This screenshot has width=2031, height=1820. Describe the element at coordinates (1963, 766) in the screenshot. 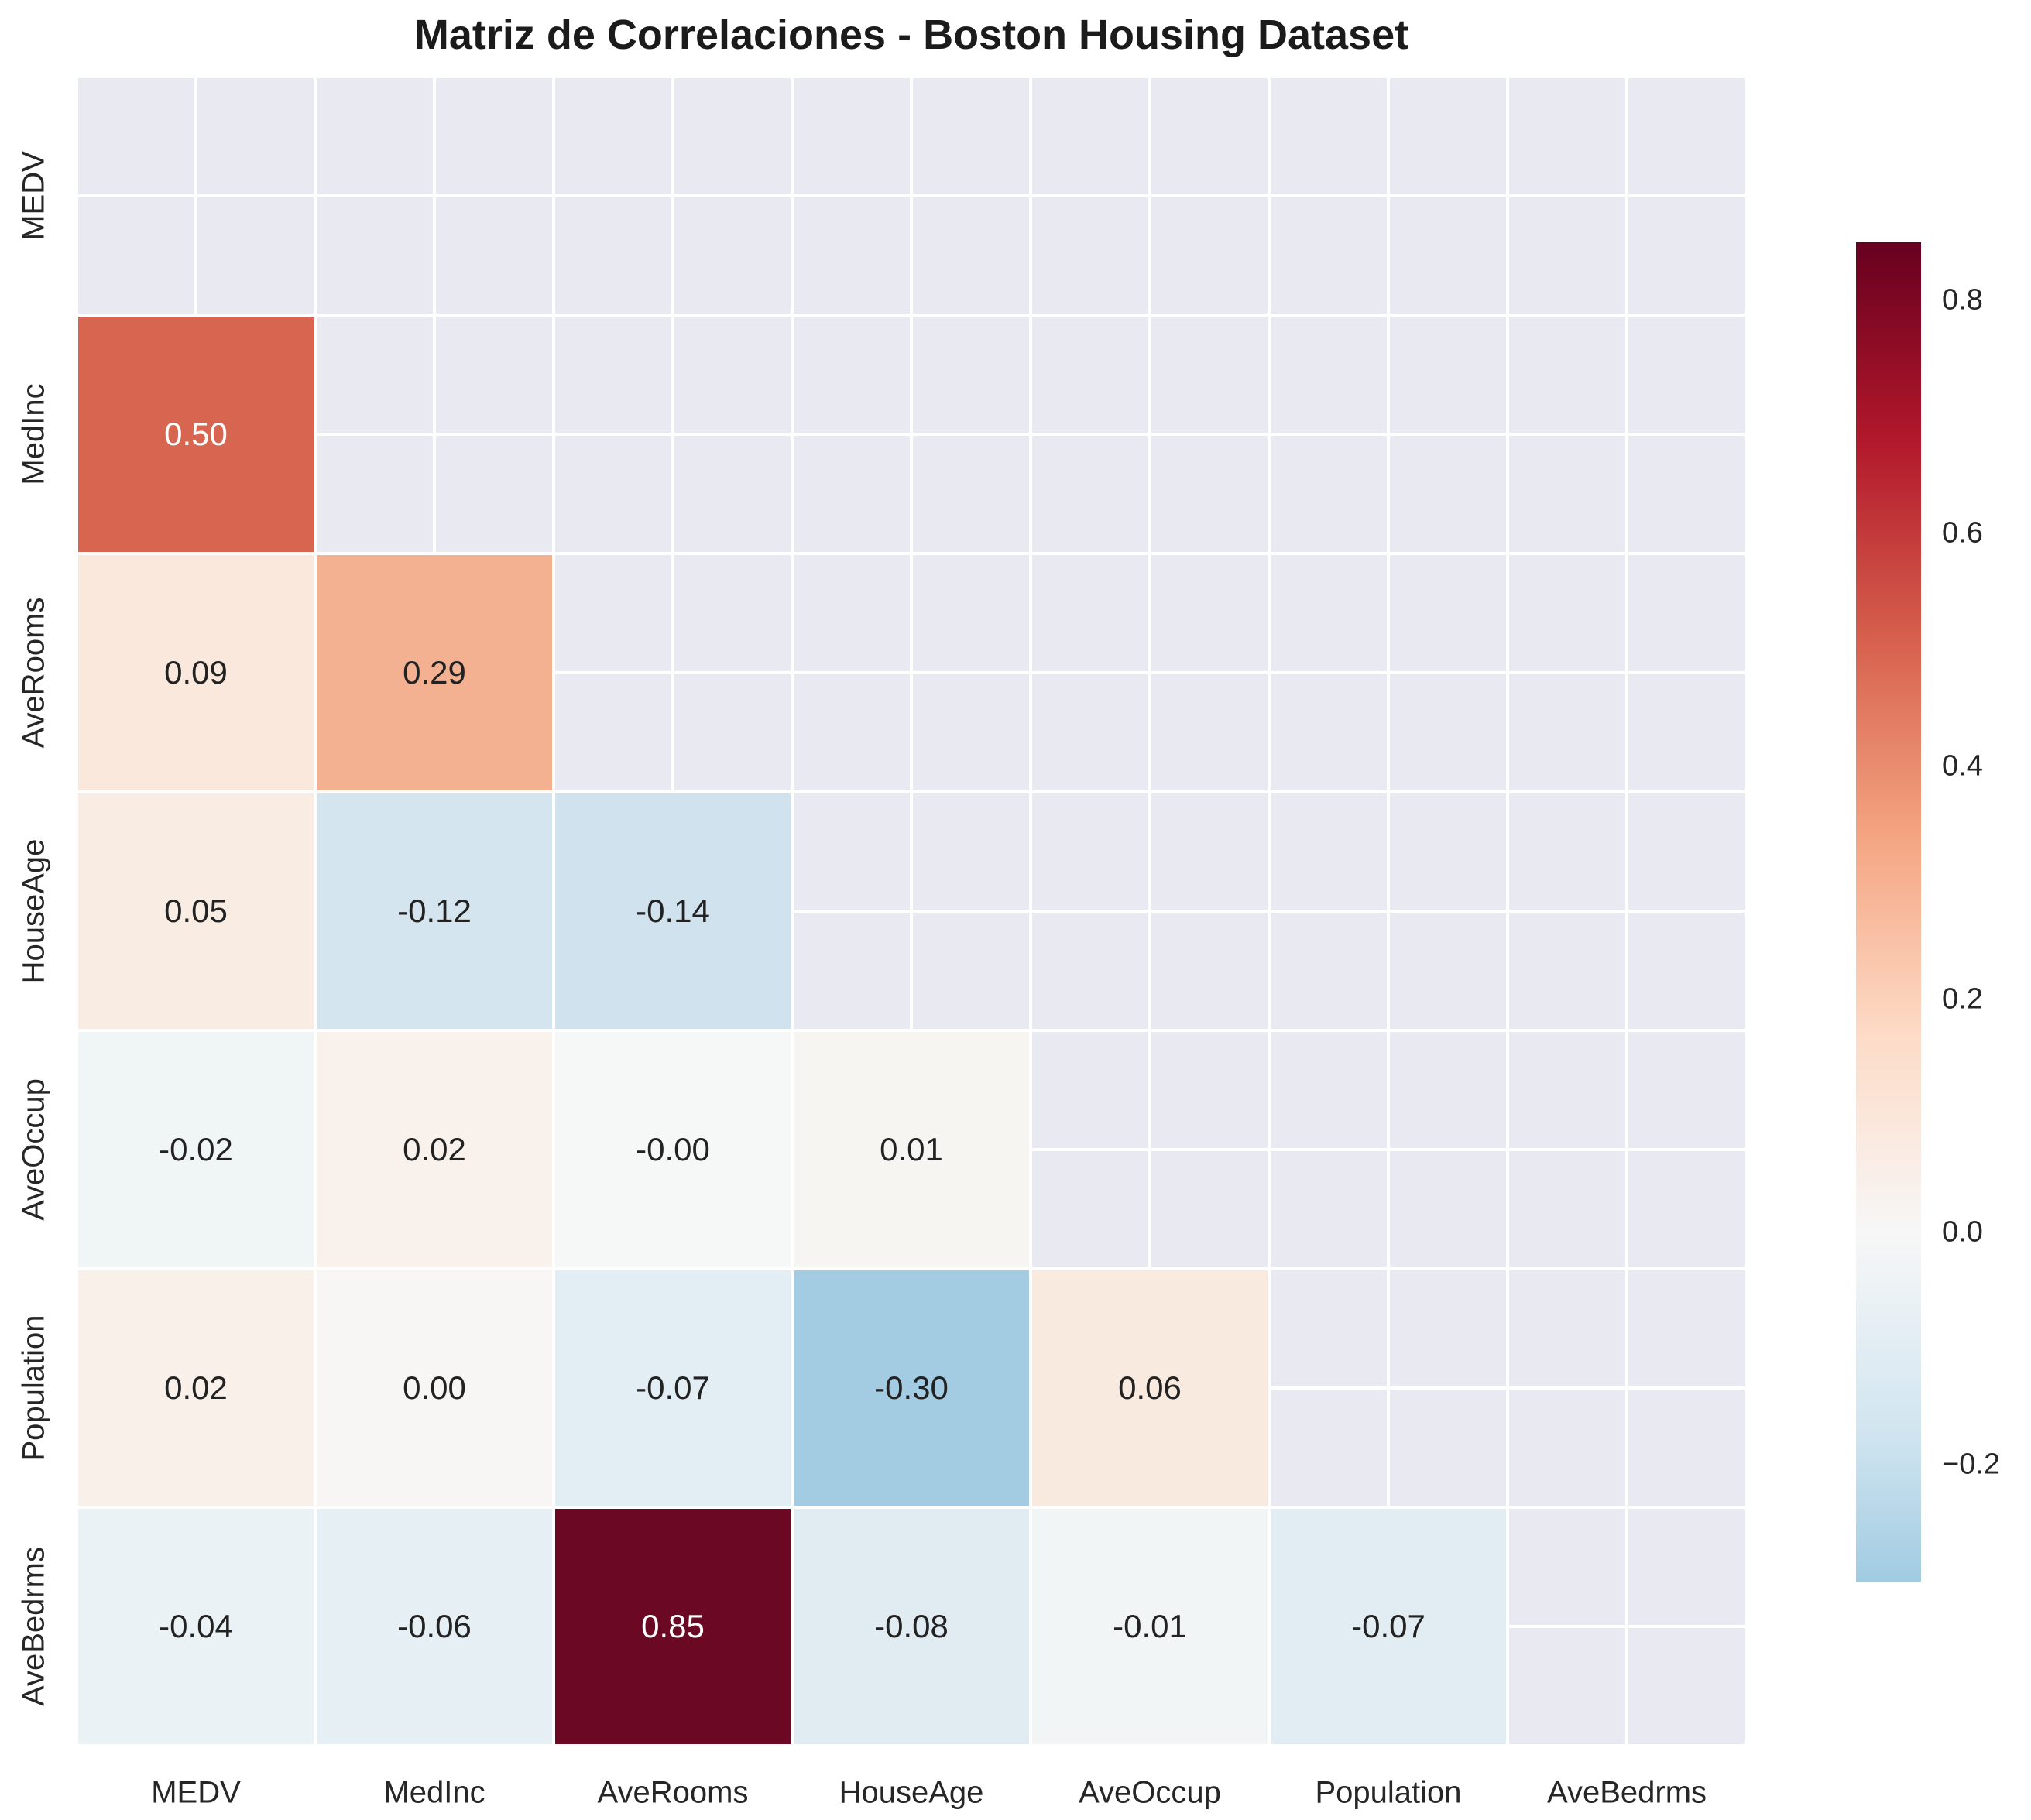

I see `colorbar-tick-label: 0.4` at that location.